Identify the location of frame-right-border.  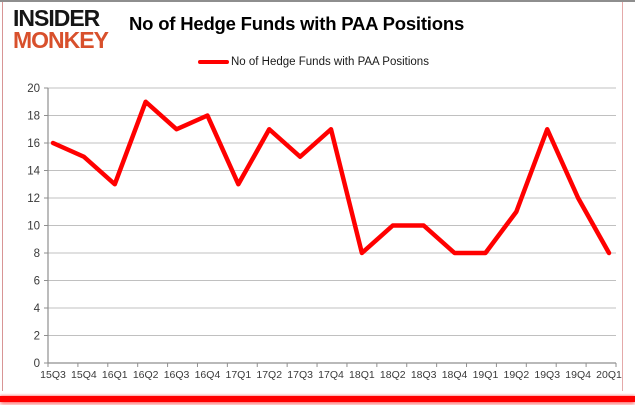
(622, 196).